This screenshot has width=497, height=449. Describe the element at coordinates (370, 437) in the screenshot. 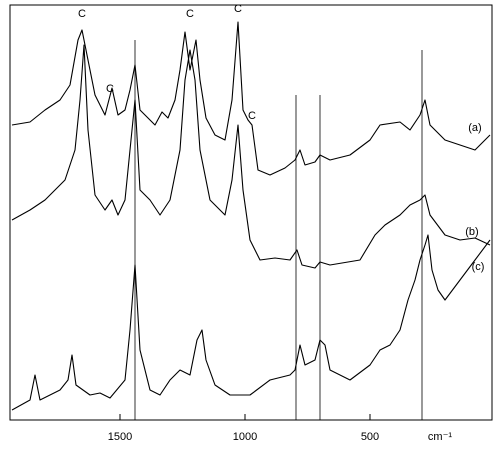

I see `x-tick-label: 500` at that location.